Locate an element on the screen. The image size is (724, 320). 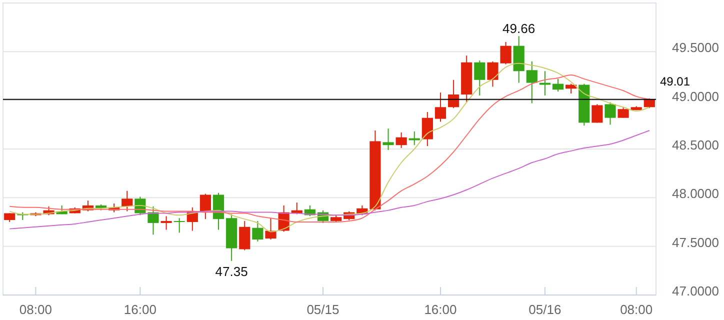
y-tick-label: 49.0000 is located at coordinates (695, 96).